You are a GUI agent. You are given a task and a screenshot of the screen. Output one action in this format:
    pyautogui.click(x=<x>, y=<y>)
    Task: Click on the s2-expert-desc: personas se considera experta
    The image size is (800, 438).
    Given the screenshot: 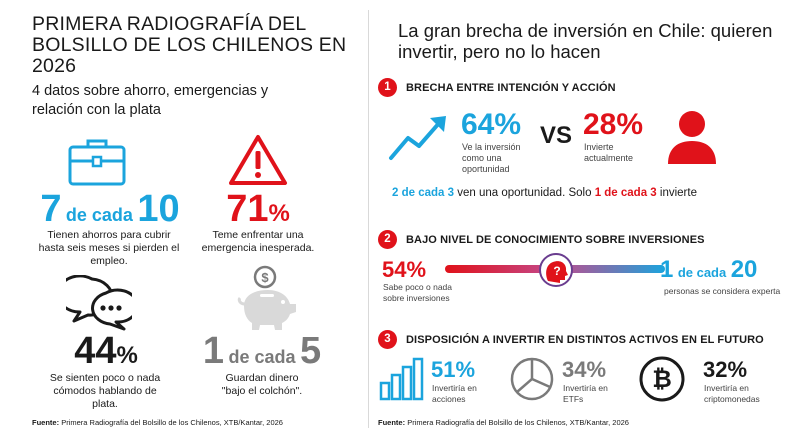 What is the action you would take?
    pyautogui.click(x=722, y=291)
    